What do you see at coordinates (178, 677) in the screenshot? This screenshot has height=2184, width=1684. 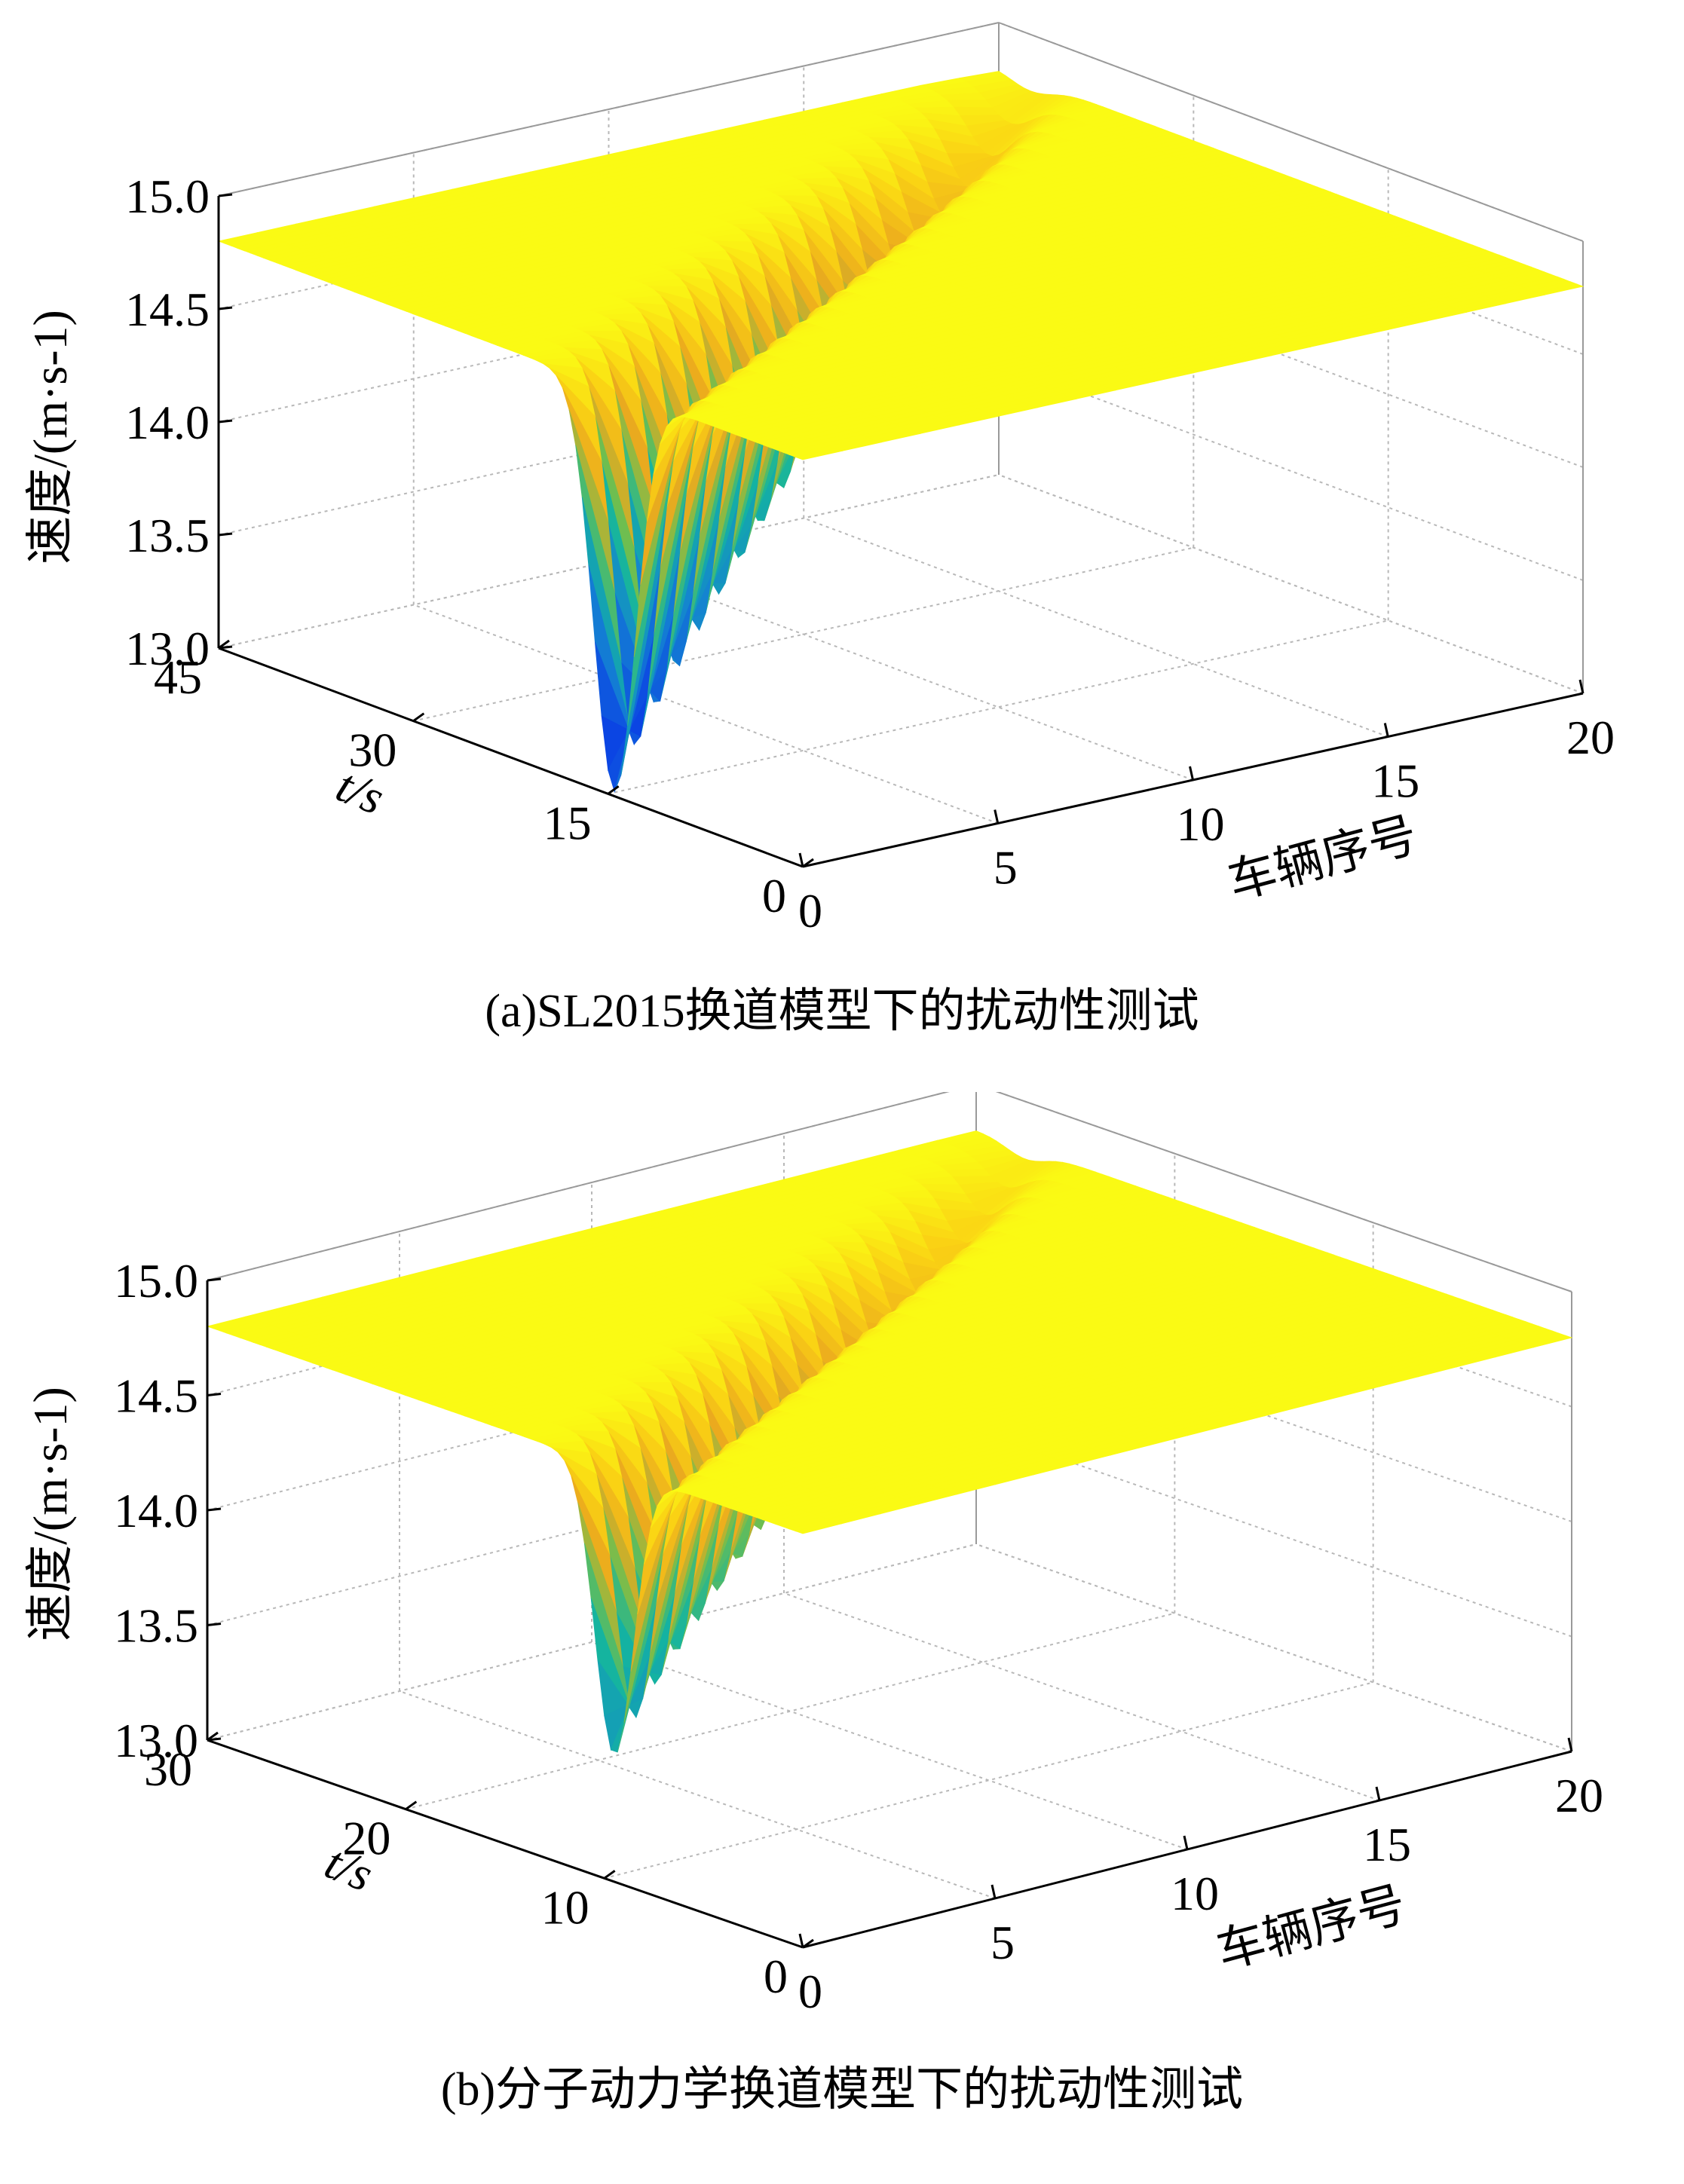 I see `t-tick-label: 45` at bounding box center [178, 677].